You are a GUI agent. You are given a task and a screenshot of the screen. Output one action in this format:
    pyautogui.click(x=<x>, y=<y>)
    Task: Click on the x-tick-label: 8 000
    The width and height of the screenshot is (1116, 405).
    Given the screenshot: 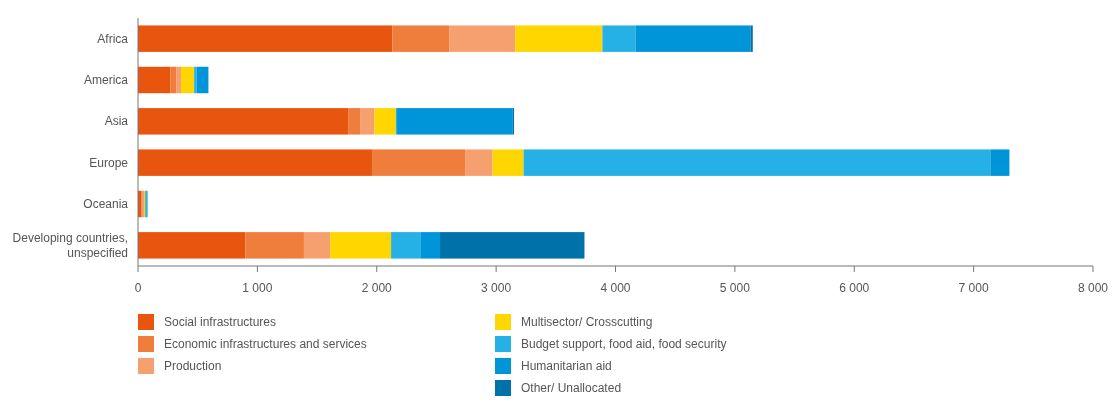 What is the action you would take?
    pyautogui.click(x=1093, y=288)
    